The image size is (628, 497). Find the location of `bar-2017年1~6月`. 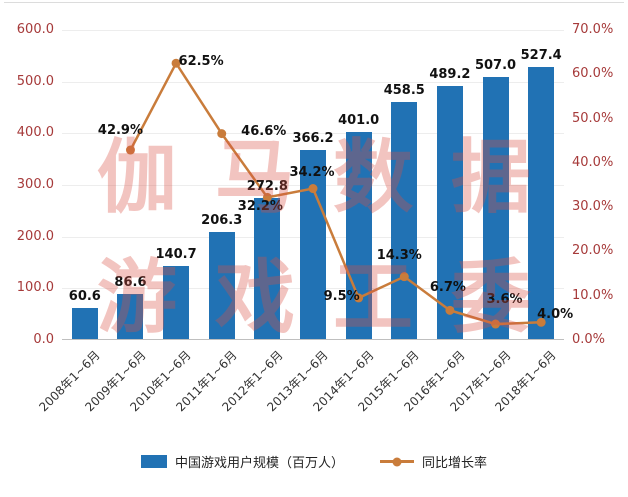

bar-2017年1~6月 is located at coordinates (495, 208).